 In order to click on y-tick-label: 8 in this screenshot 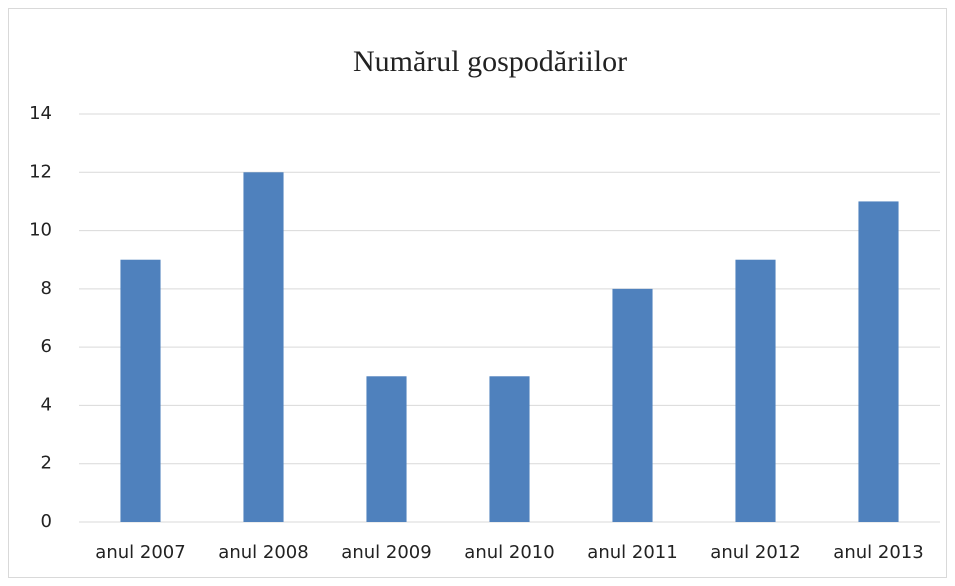, I will do `click(46, 288)`.